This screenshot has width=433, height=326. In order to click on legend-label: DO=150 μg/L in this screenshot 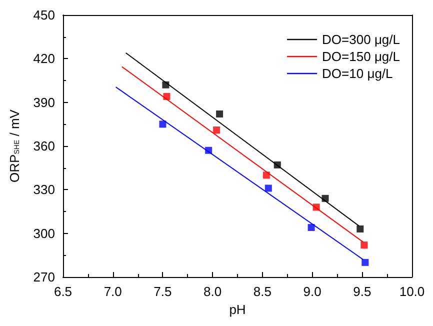, I will do `click(361, 56)`.